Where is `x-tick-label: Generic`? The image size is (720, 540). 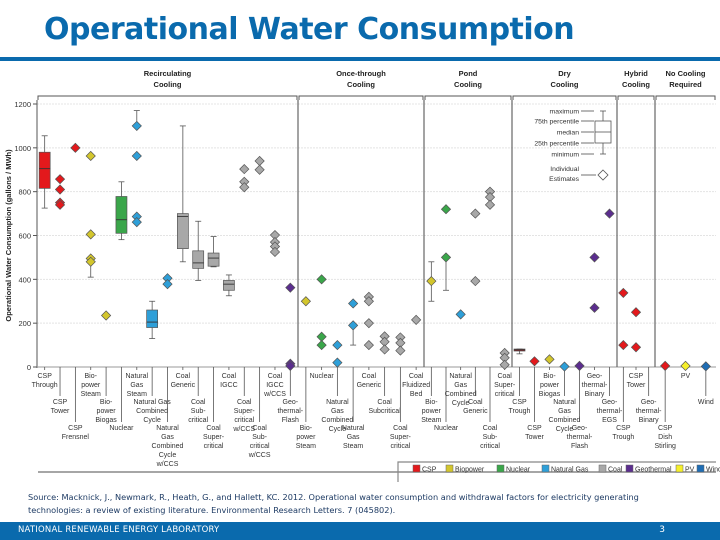
x-tick-label: Generic is located at coordinates (475, 411).